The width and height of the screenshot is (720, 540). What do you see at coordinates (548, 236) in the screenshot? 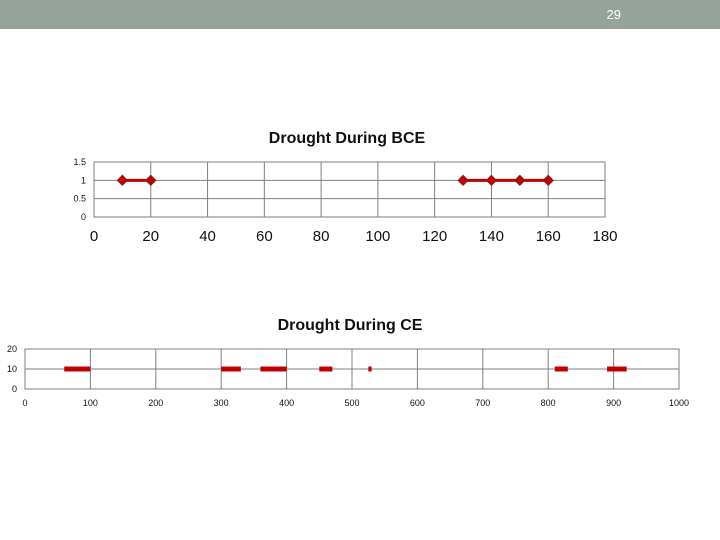
I see `bce-x-tick-label: 160` at bounding box center [548, 236].